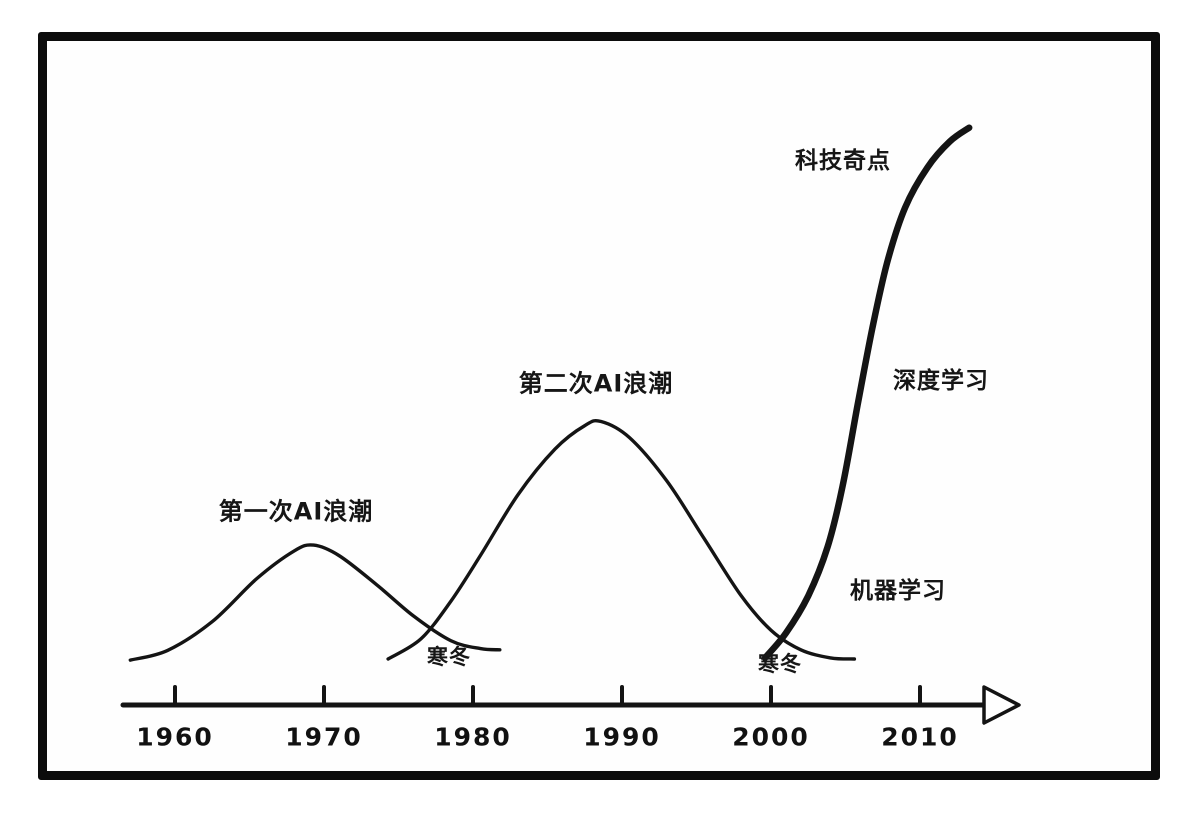 The image size is (1198, 815). I want to click on singularity-curve, so click(867, 393).